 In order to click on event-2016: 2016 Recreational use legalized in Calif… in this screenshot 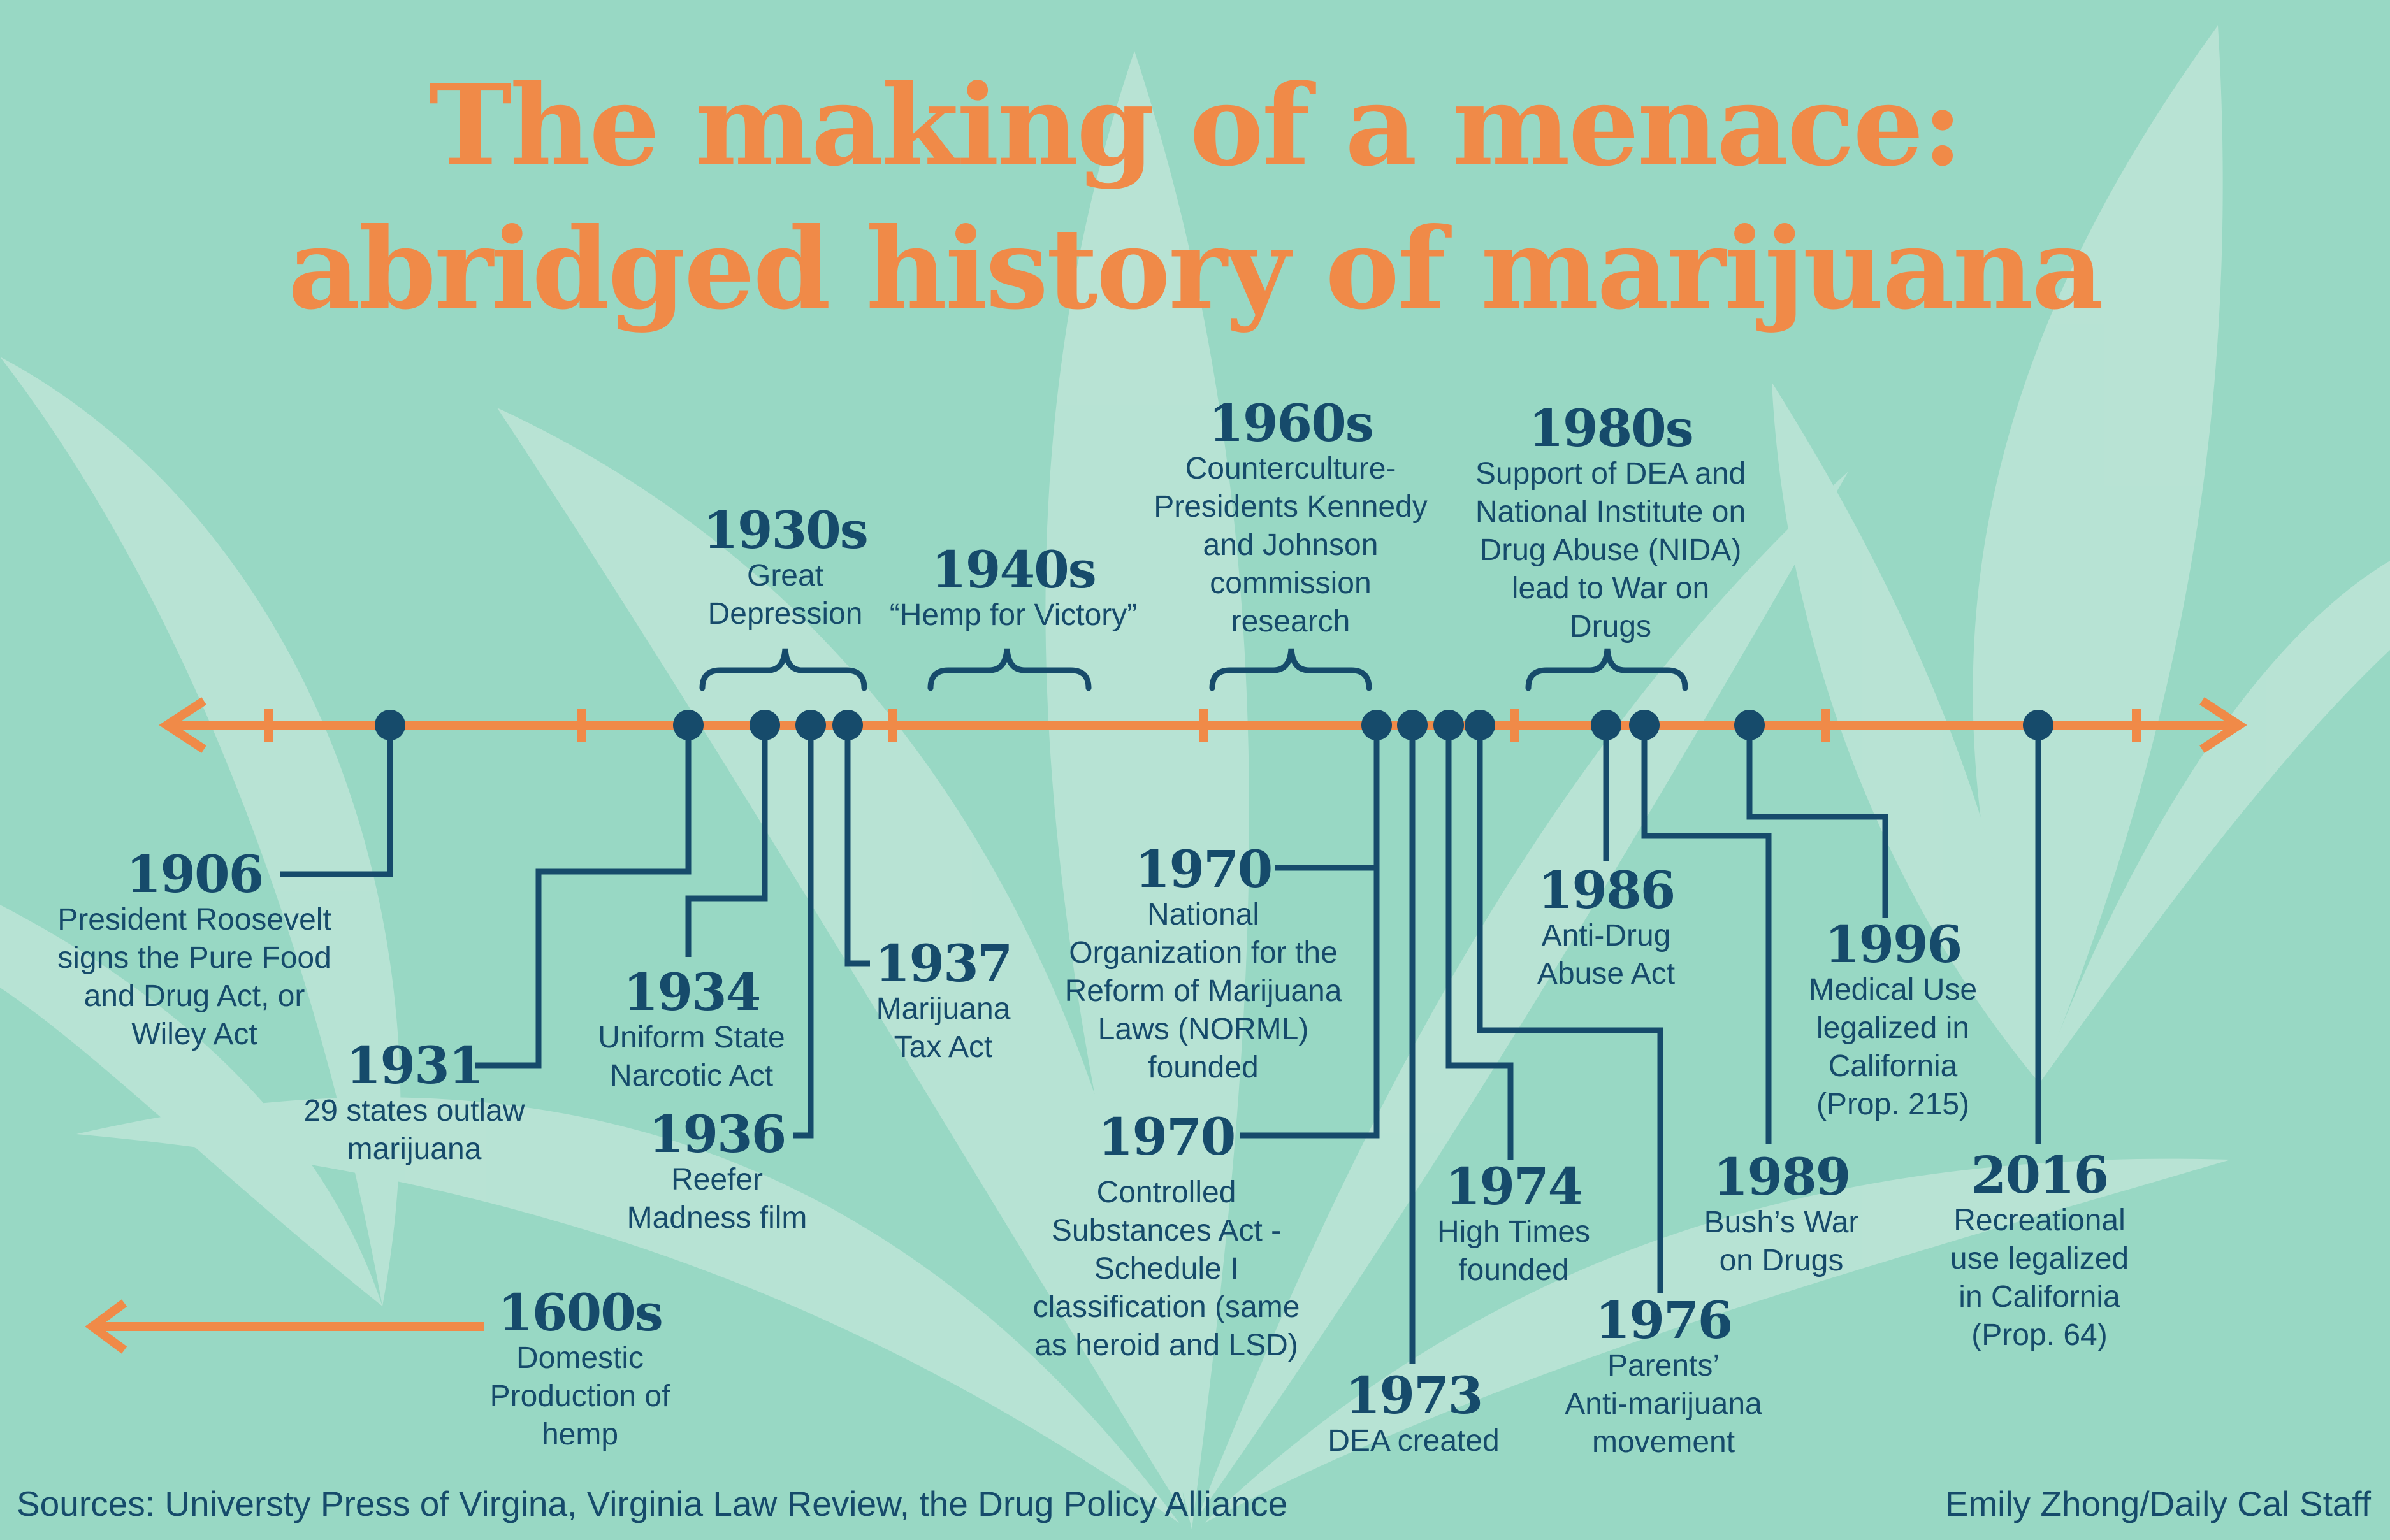, I will do `click(2039, 1251)`.